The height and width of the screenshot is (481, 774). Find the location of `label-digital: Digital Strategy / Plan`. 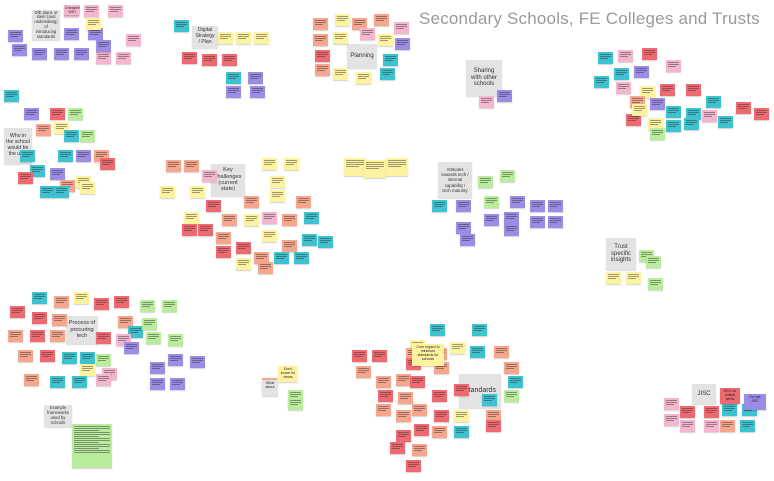

label-digital: Digital Strategy / Plan is located at coordinates (205, 37).